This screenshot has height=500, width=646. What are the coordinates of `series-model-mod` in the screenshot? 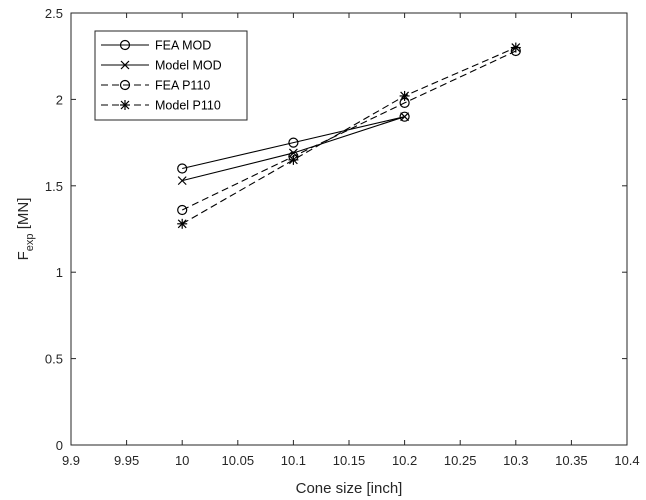 It's located at (293, 149).